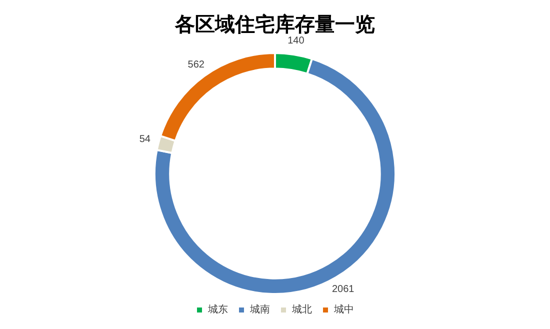 The image size is (550, 329). What do you see at coordinates (145, 140) in the screenshot?
I see `data-label: 54` at bounding box center [145, 140].